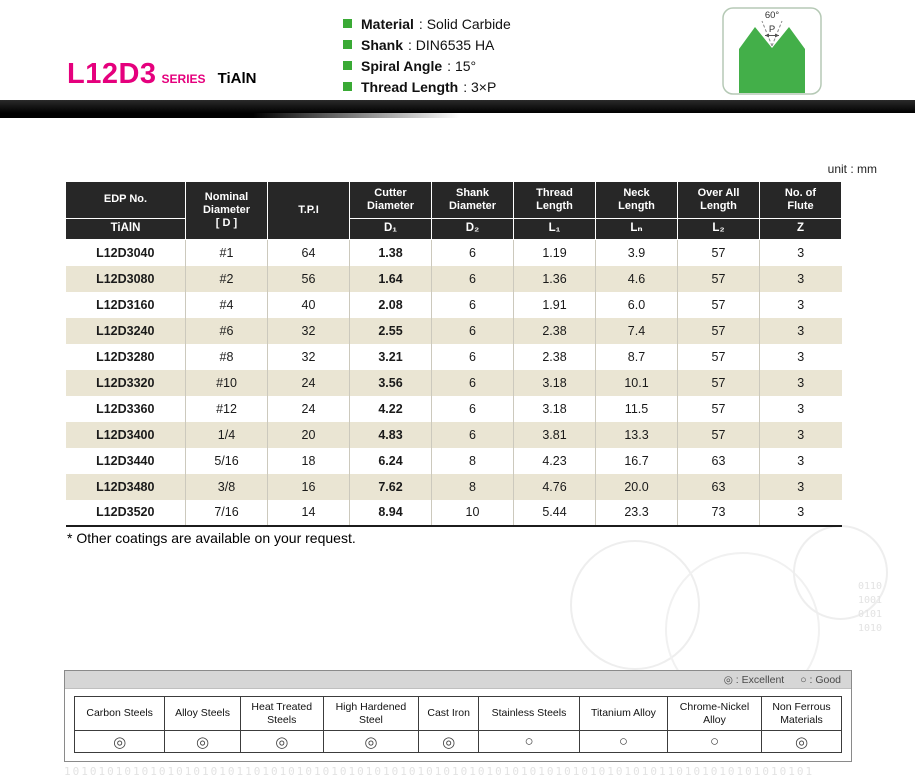 This screenshot has width=915, height=782. Describe the element at coordinates (636, 278) in the screenshot. I see `spec-value-cell: 4.6` at that location.